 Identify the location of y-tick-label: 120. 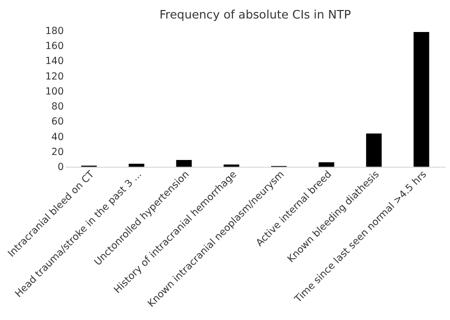
(54, 76).